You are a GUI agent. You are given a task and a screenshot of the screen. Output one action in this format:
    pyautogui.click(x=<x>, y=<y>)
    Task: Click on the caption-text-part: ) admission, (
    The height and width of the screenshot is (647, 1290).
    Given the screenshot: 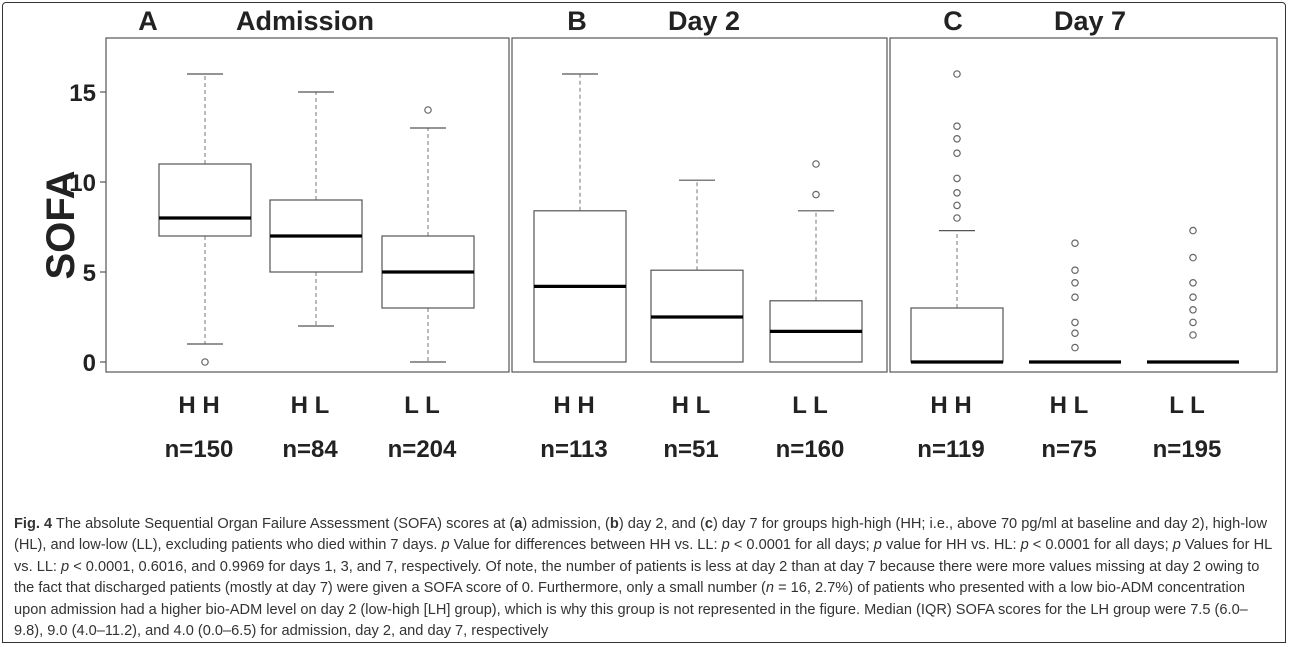 What is the action you would take?
    pyautogui.click(x=566, y=524)
    